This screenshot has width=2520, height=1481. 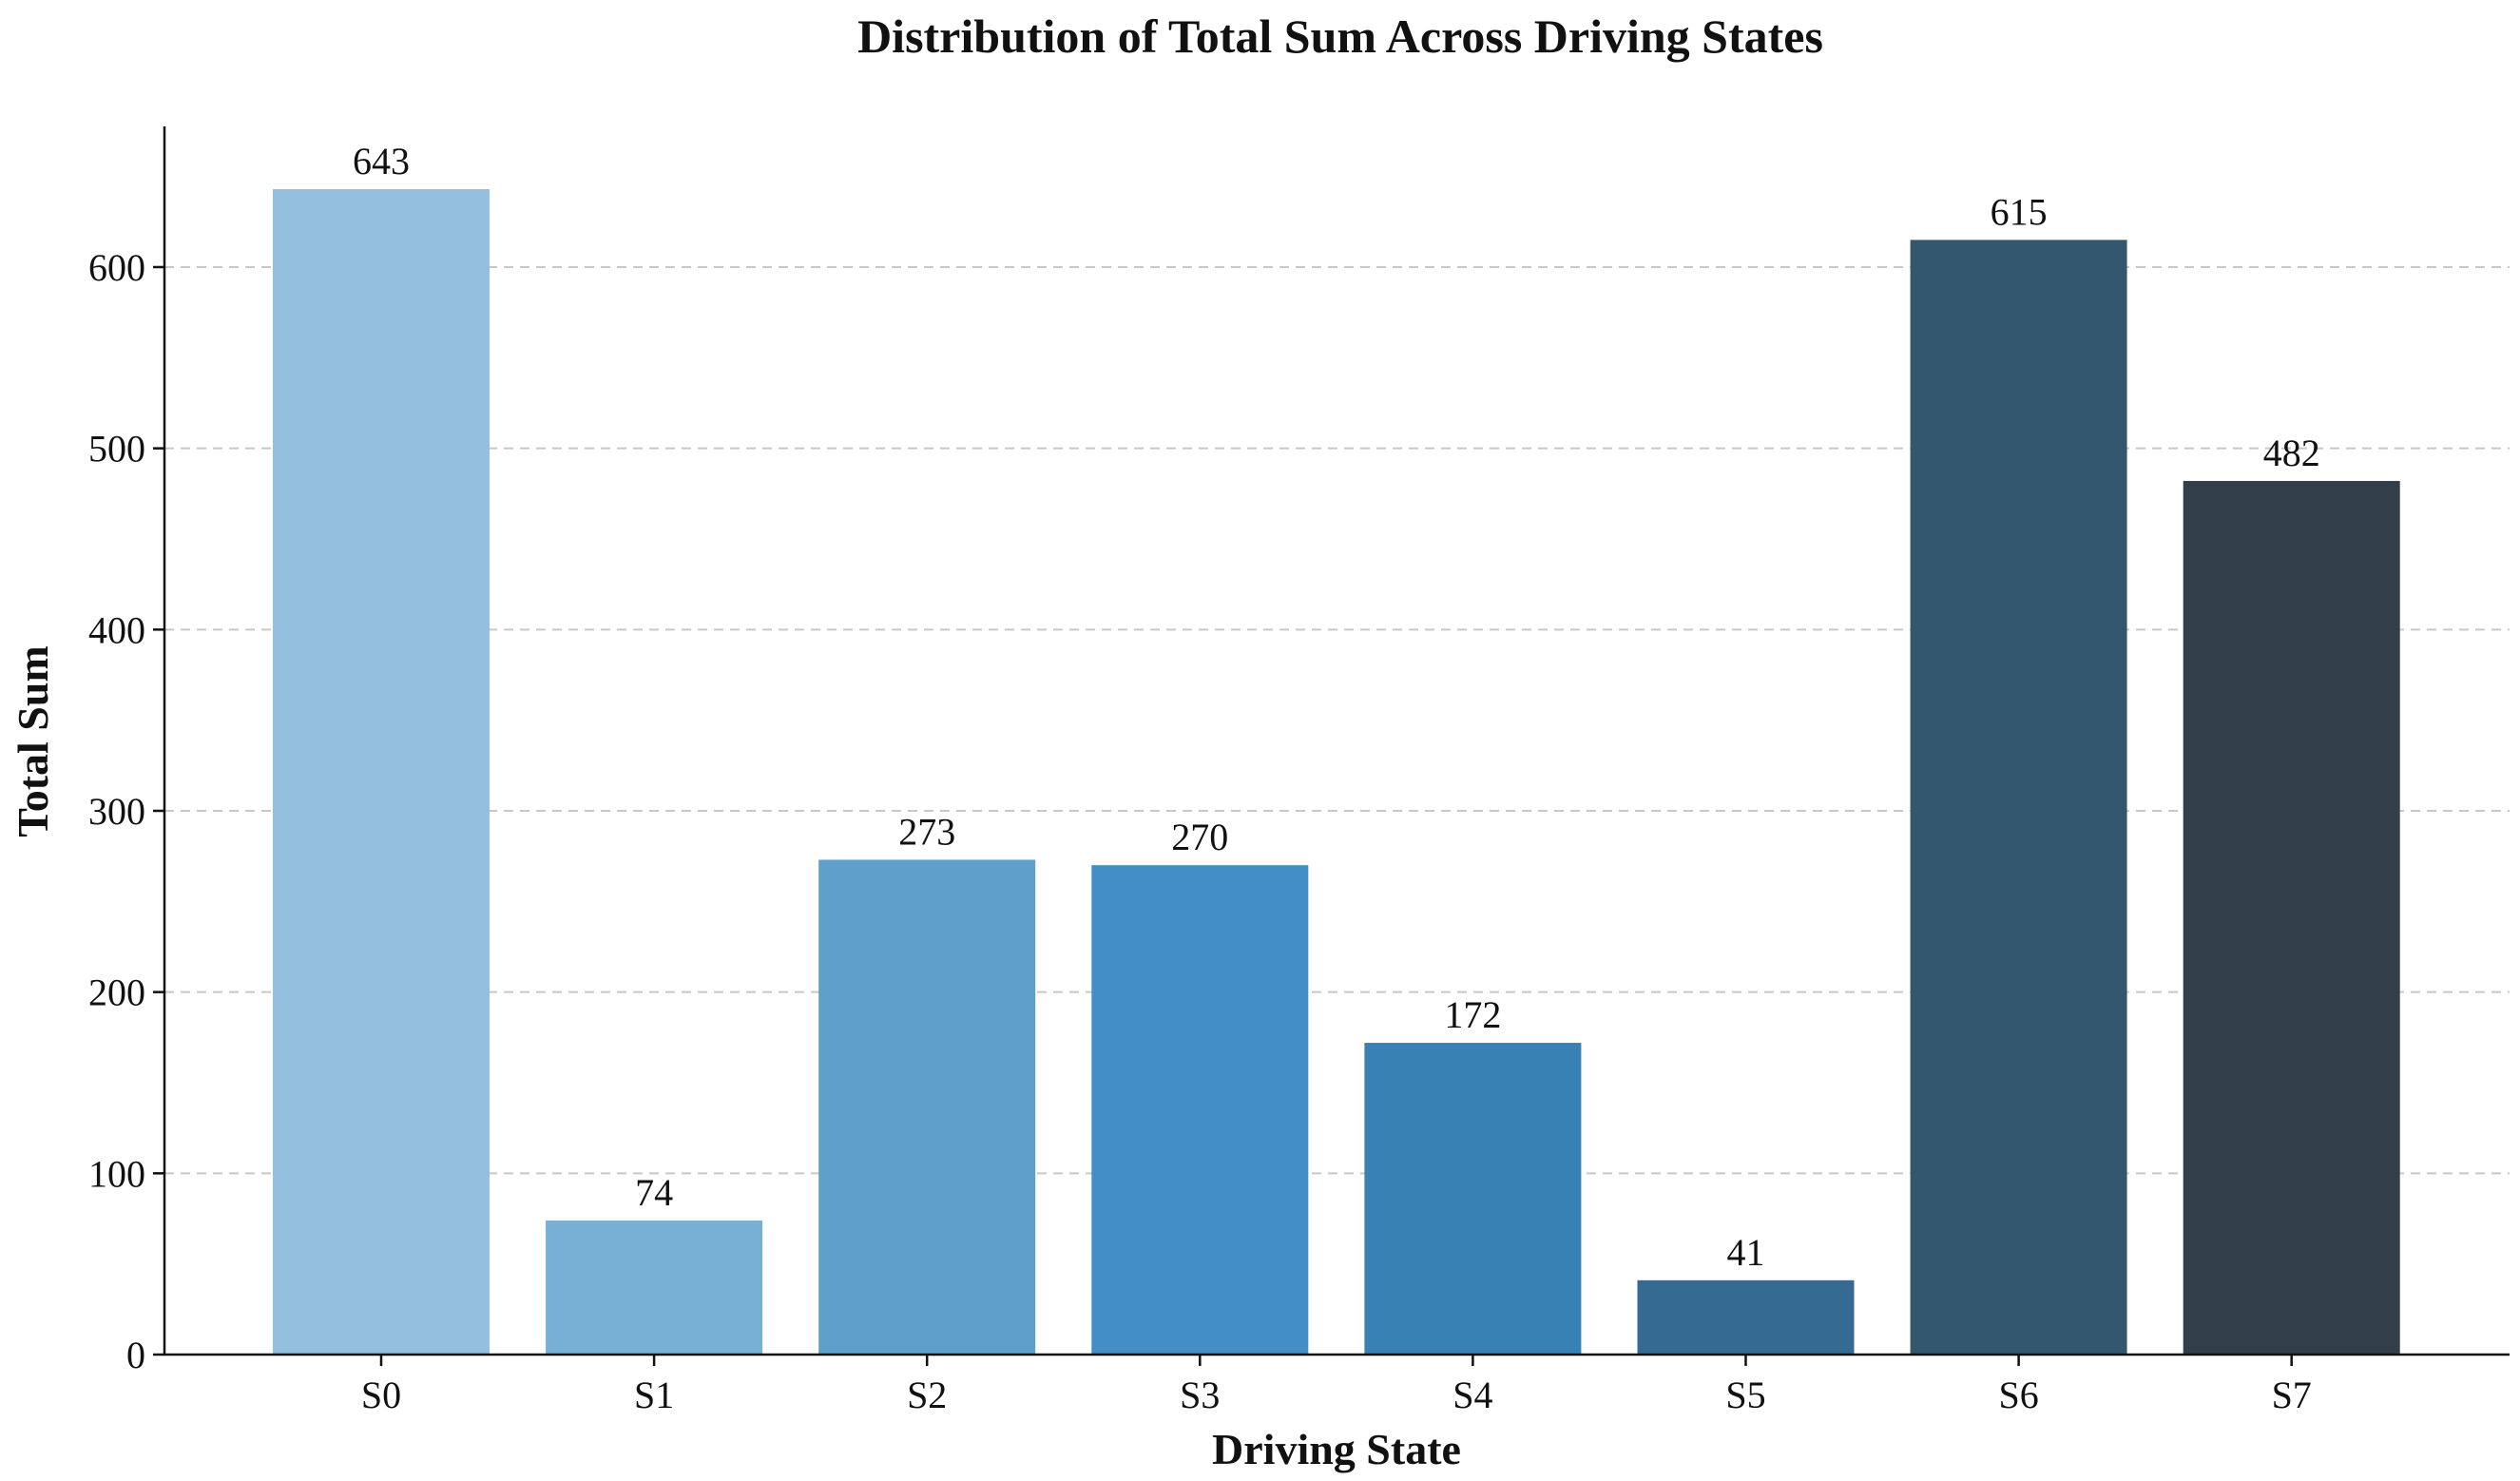 What do you see at coordinates (1472, 1014) in the screenshot?
I see `value-label-s4: 172` at bounding box center [1472, 1014].